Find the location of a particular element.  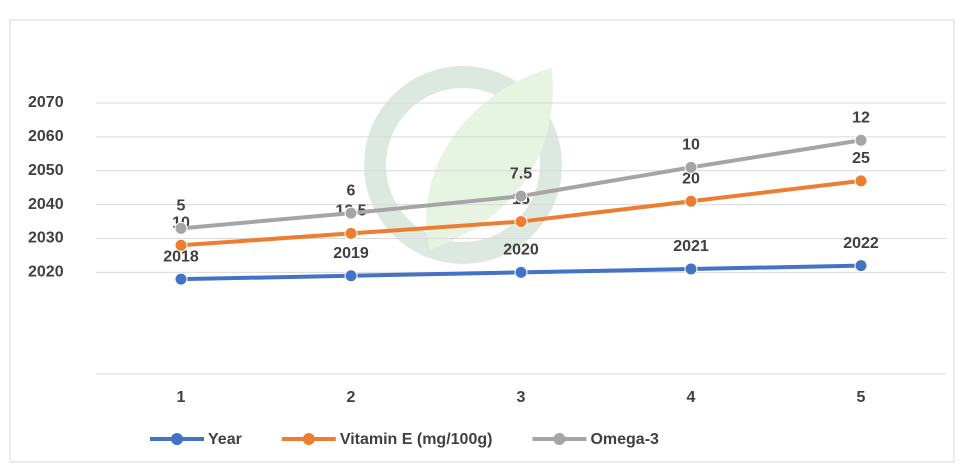

data-label: 2018 is located at coordinates (181, 256).